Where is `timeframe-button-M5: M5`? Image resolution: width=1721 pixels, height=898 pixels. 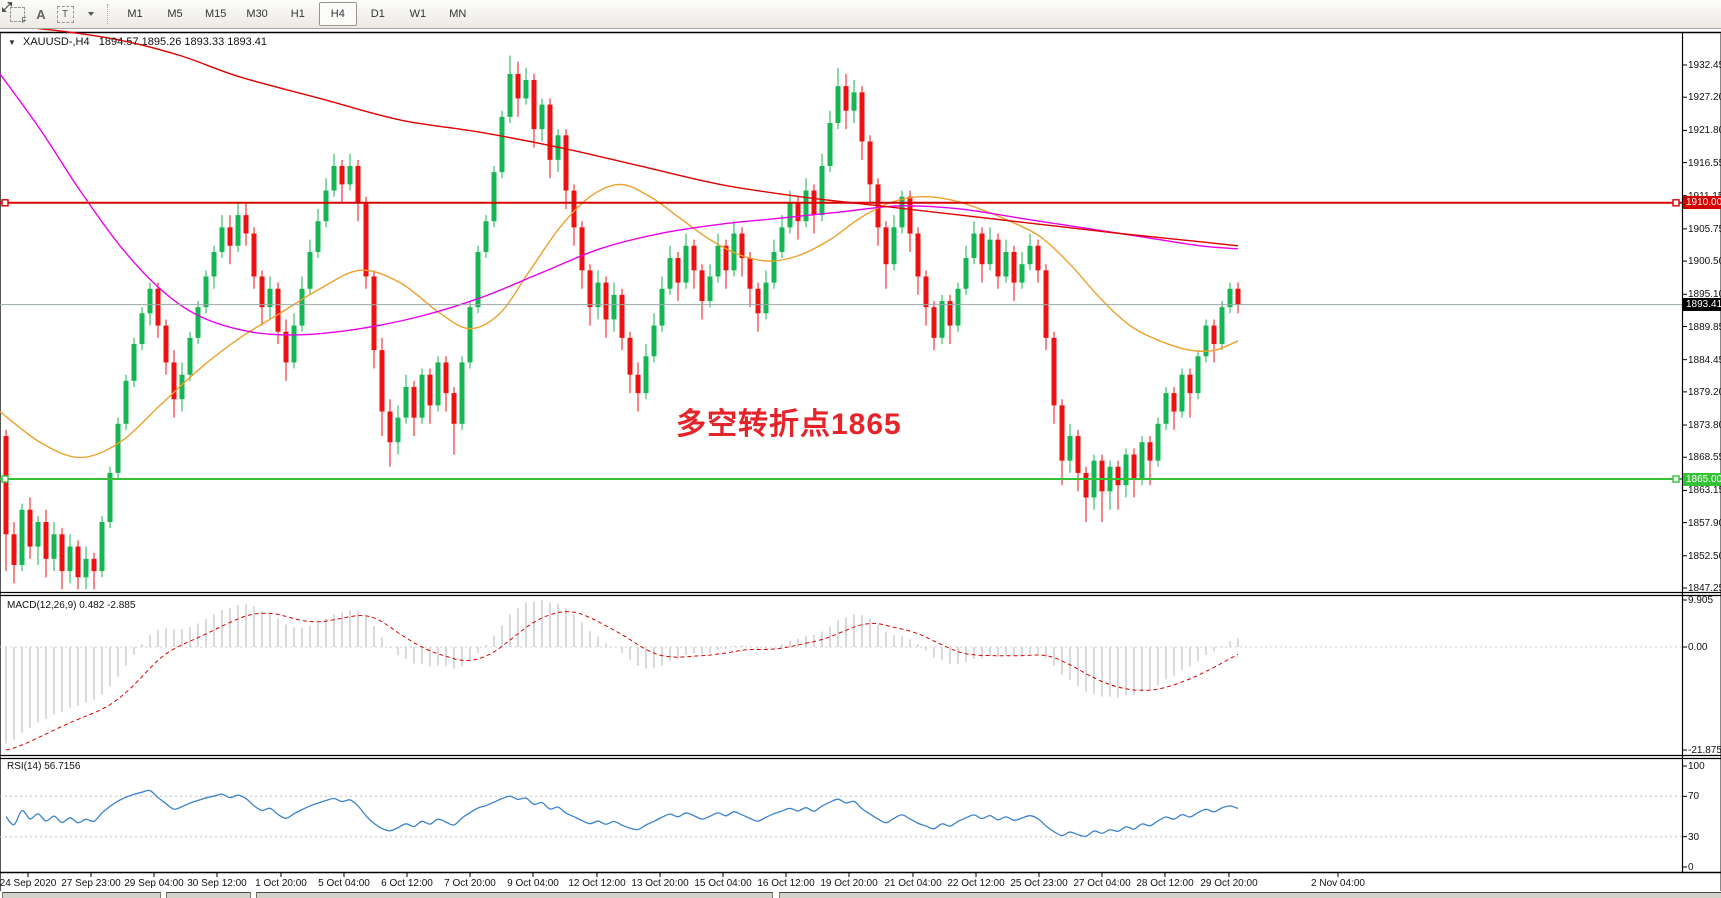 timeframe-button-M5: M5 is located at coordinates (175, 14).